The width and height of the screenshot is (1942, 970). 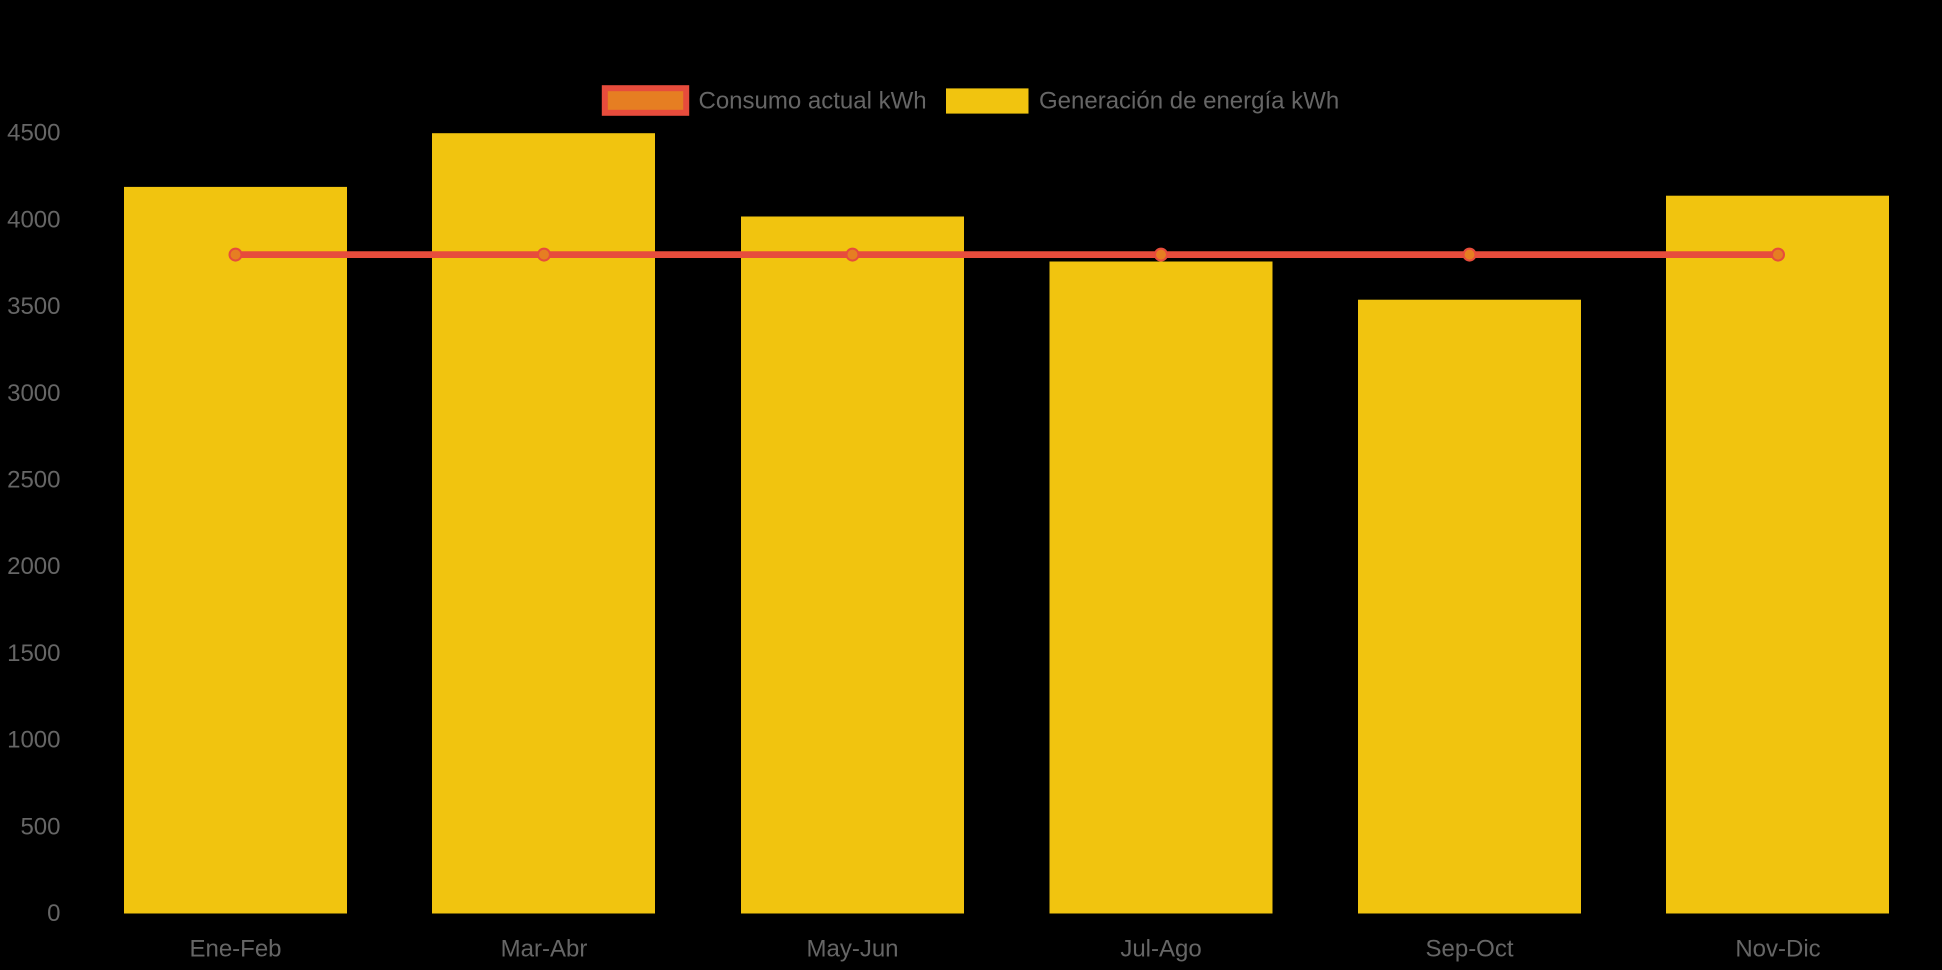 I want to click on svg-text: 4000, so click(x=33, y=219).